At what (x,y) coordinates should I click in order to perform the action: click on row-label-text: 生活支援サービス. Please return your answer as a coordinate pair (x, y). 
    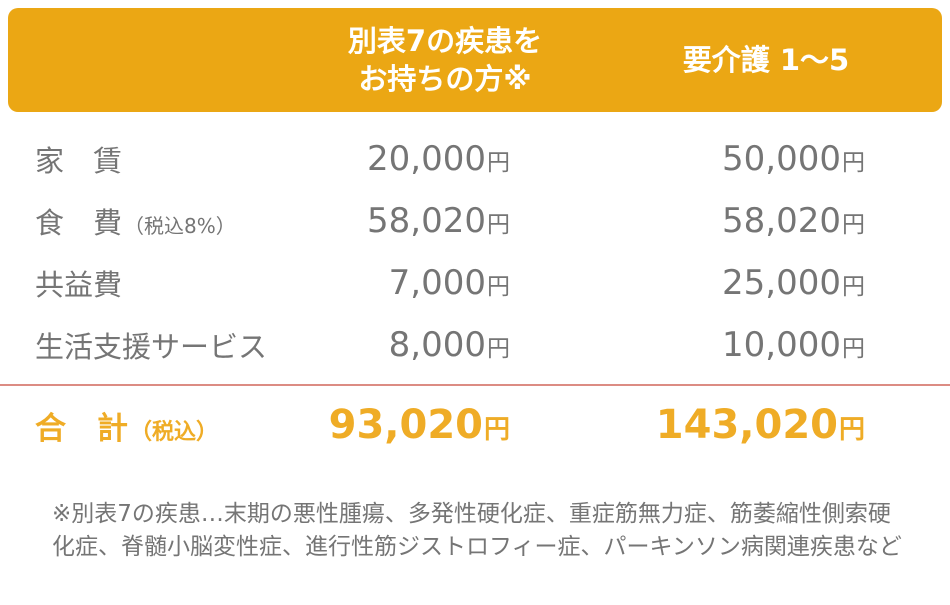
    Looking at the image, I should click on (151, 347).